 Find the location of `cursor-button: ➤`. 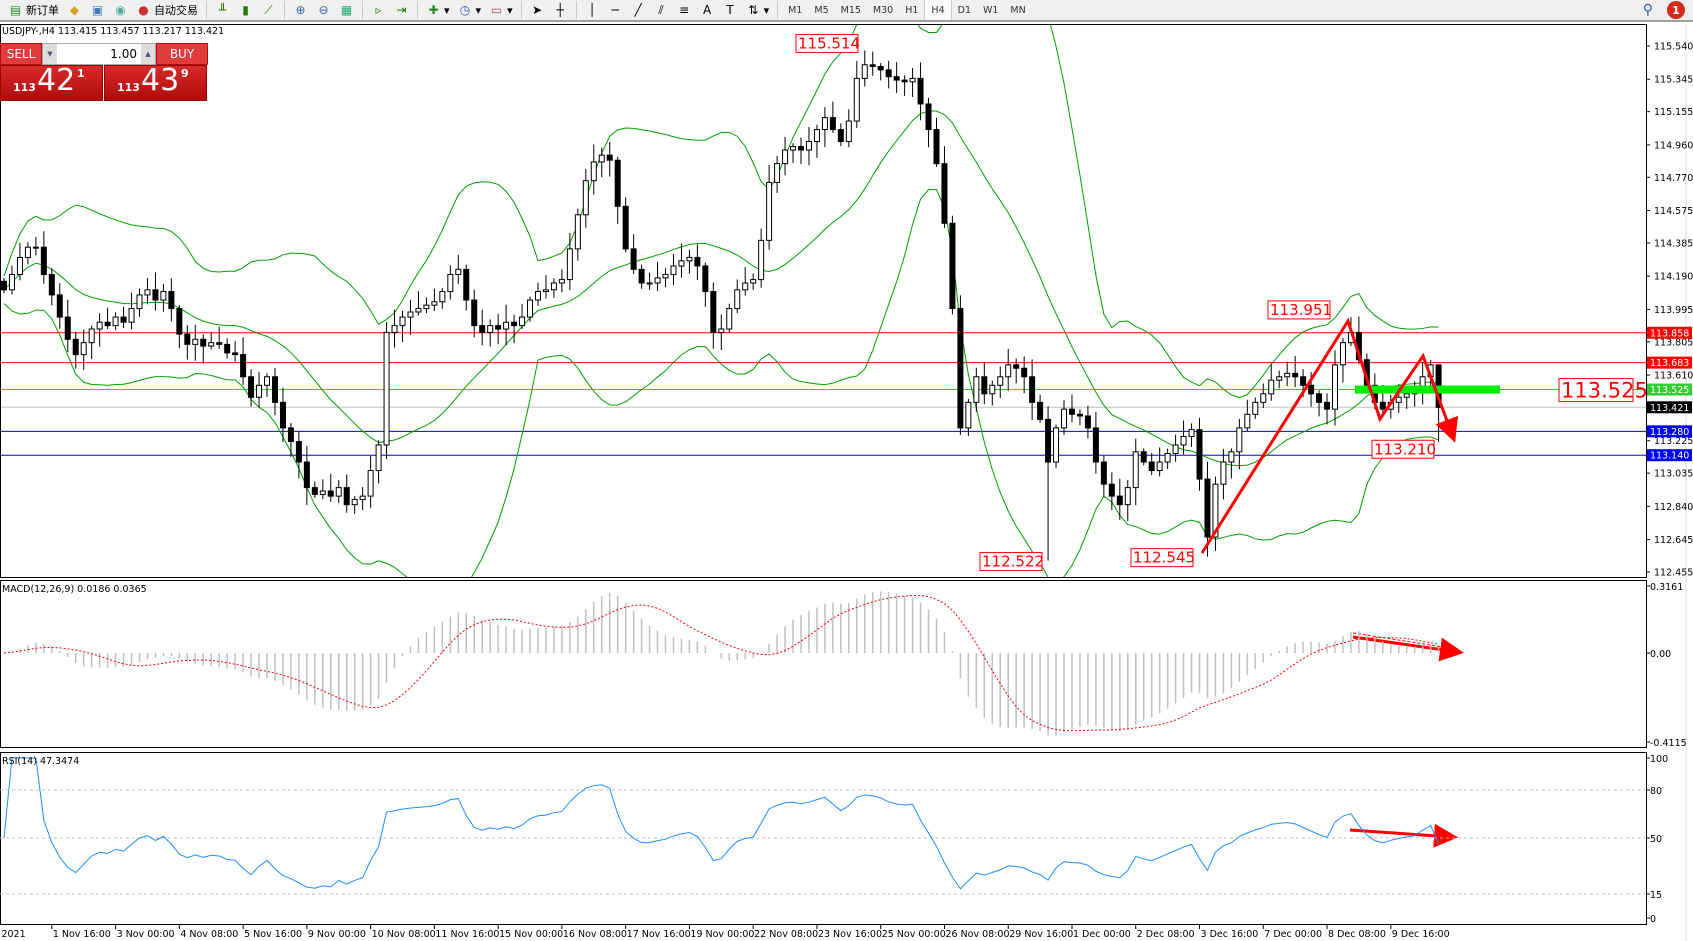

cursor-button: ➤ is located at coordinates (537, 10).